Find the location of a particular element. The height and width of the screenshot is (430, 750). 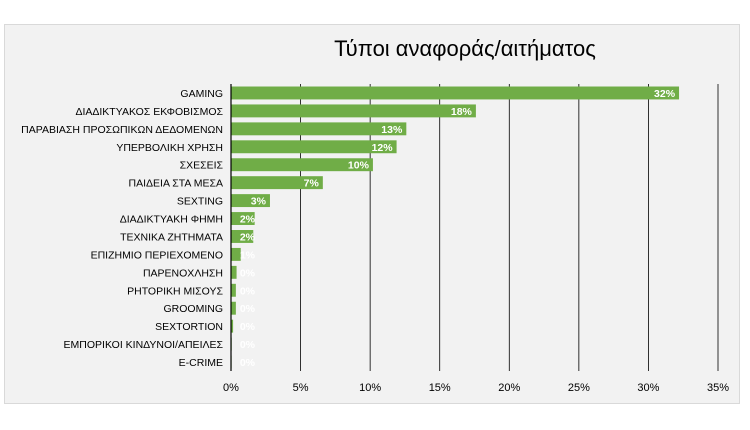

data-label: 13% is located at coordinates (392, 130).